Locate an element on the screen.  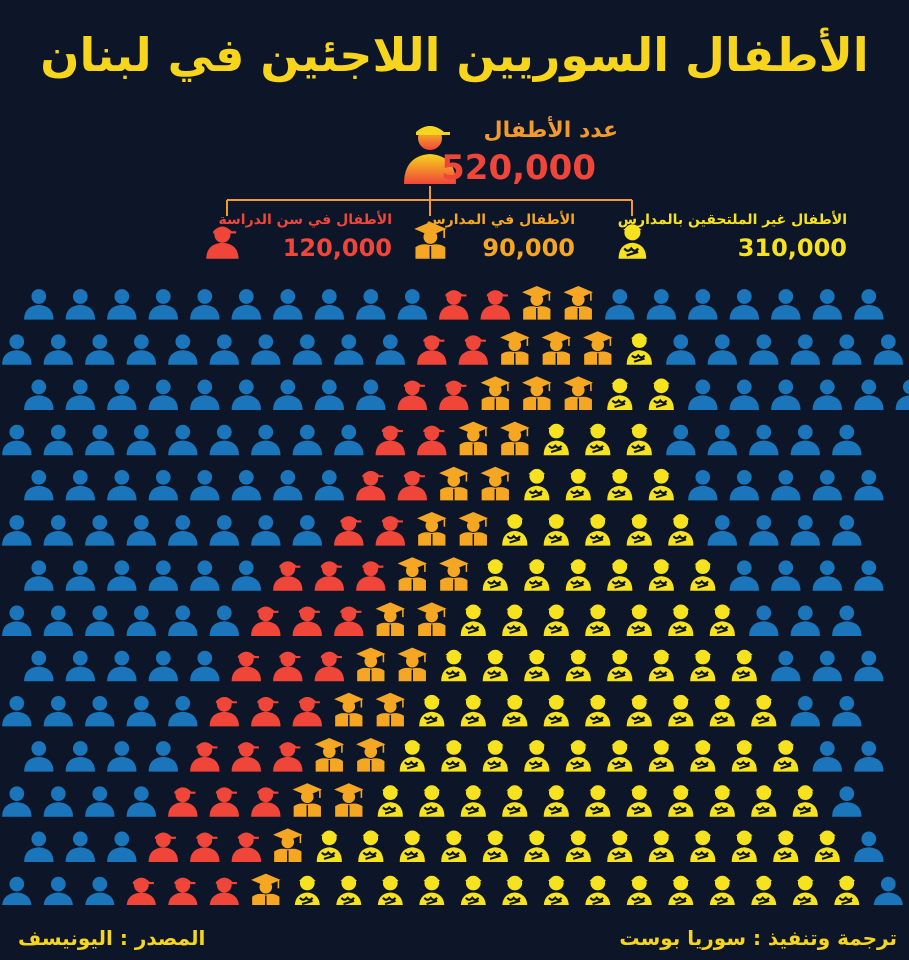
translation-credit: ترجمة وتنفيذ : سوريا بوست is located at coordinates (758, 938).